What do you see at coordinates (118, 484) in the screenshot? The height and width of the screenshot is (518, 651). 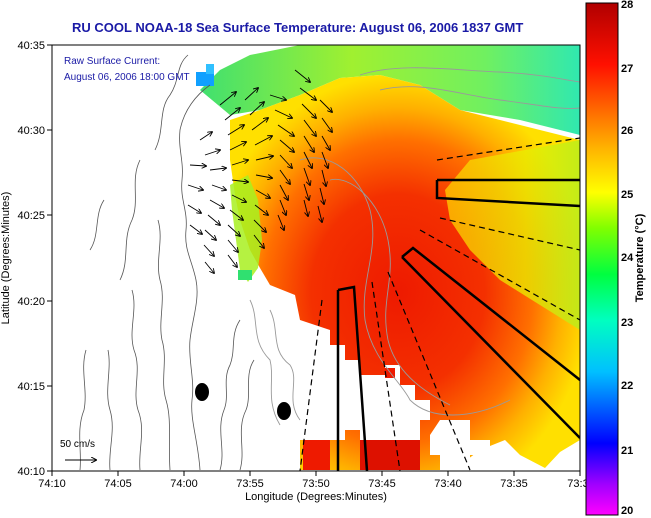 I see `x-tick-label: 74:05` at bounding box center [118, 484].